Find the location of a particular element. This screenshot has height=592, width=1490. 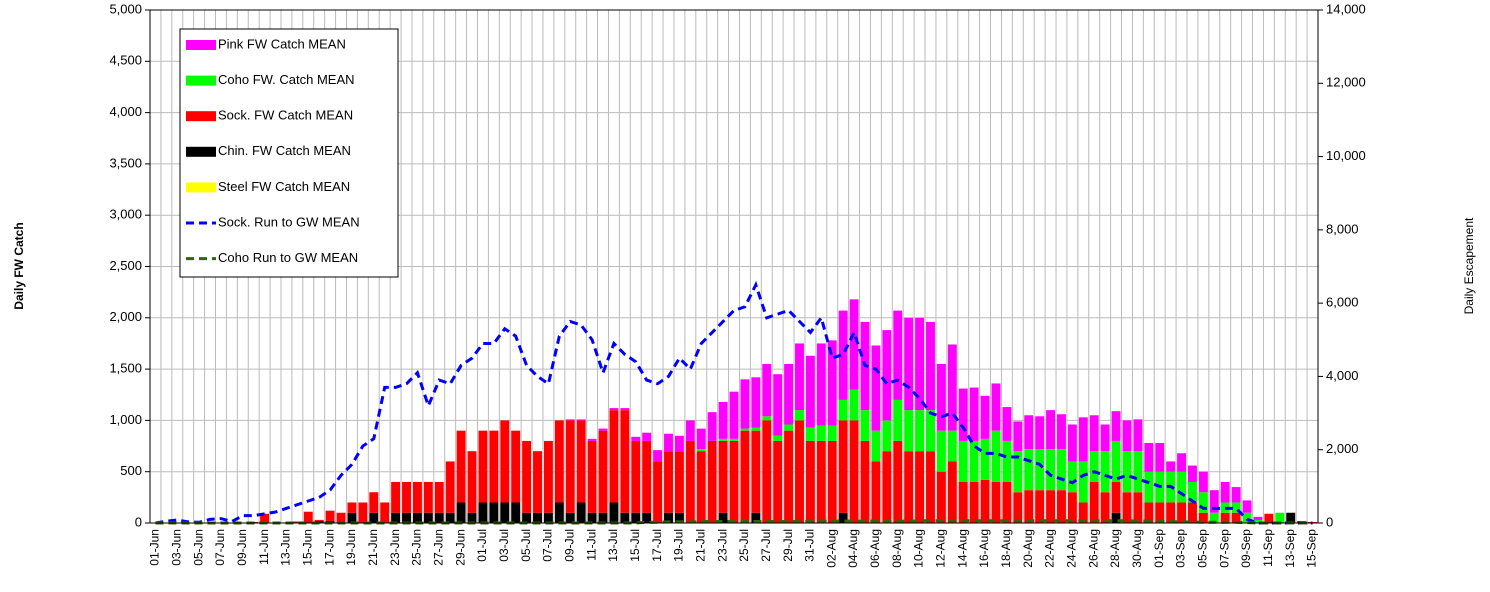

x-tick-label: 10-Aug is located at coordinates (919, 548).